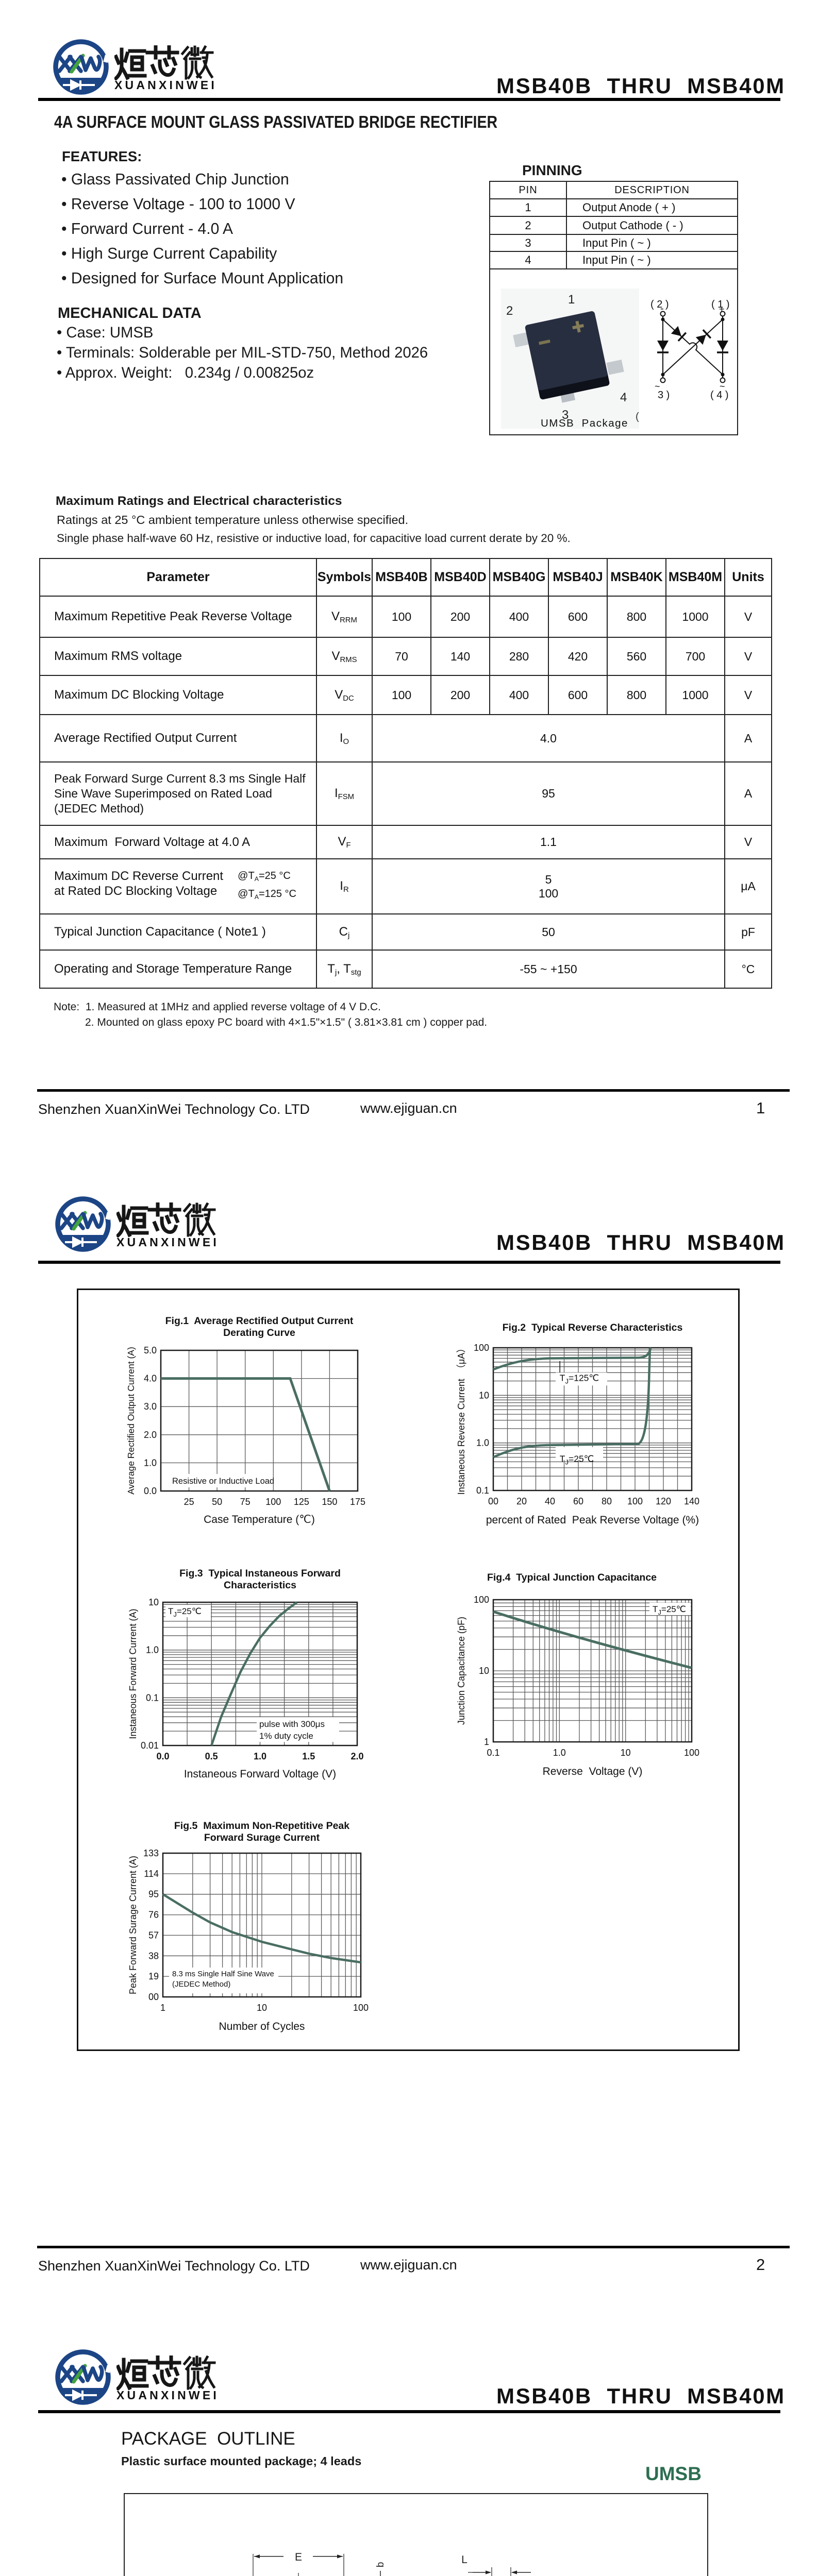  What do you see at coordinates (286, 1736) in the screenshot?
I see `svg-text: 1% duty cycle` at bounding box center [286, 1736].